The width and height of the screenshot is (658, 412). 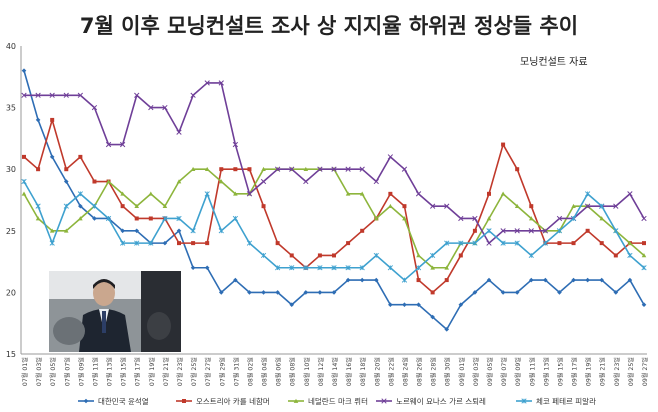 I want to click on x-tick-label: 09월 23일, so click(x=617, y=371).